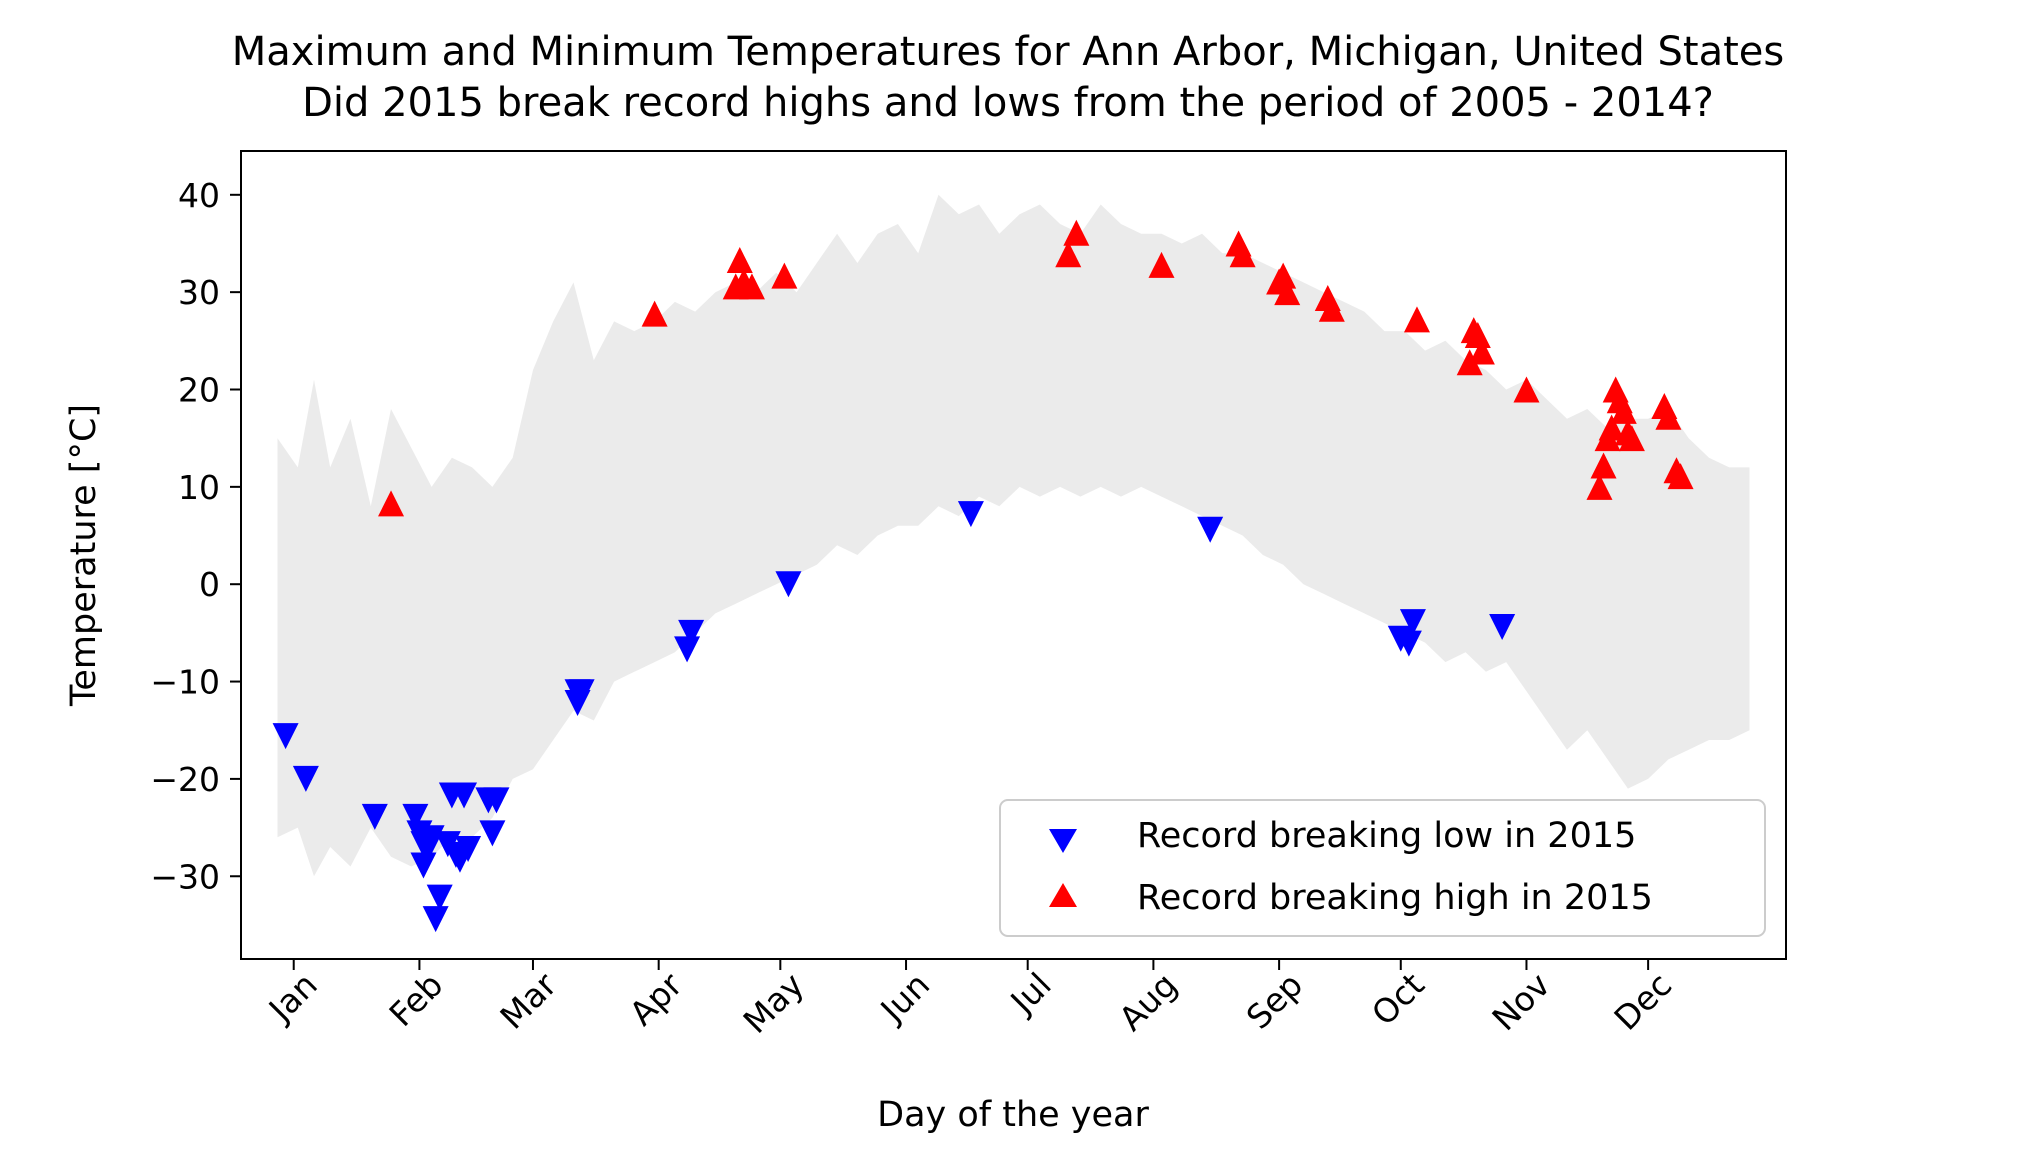 The width and height of the screenshot is (2017, 1160). What do you see at coordinates (1398, 999) in the screenshot?
I see `x-tick-label: Oct` at bounding box center [1398, 999].